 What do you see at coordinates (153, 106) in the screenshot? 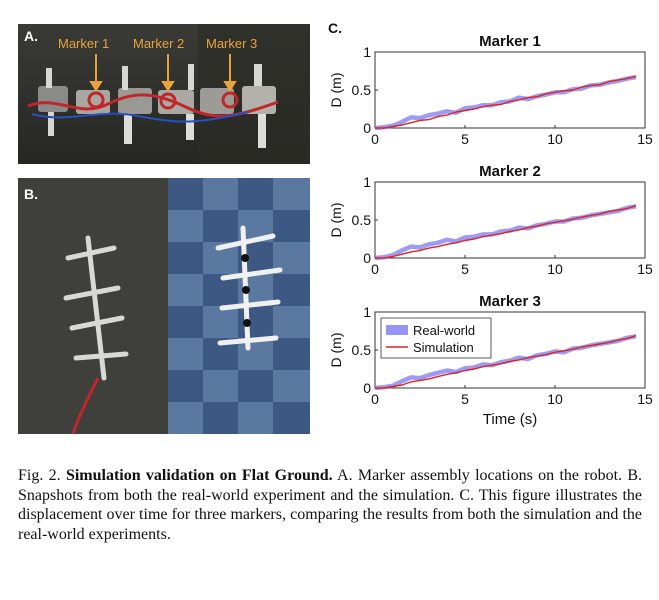
I see `robot-modules` at bounding box center [153, 106].